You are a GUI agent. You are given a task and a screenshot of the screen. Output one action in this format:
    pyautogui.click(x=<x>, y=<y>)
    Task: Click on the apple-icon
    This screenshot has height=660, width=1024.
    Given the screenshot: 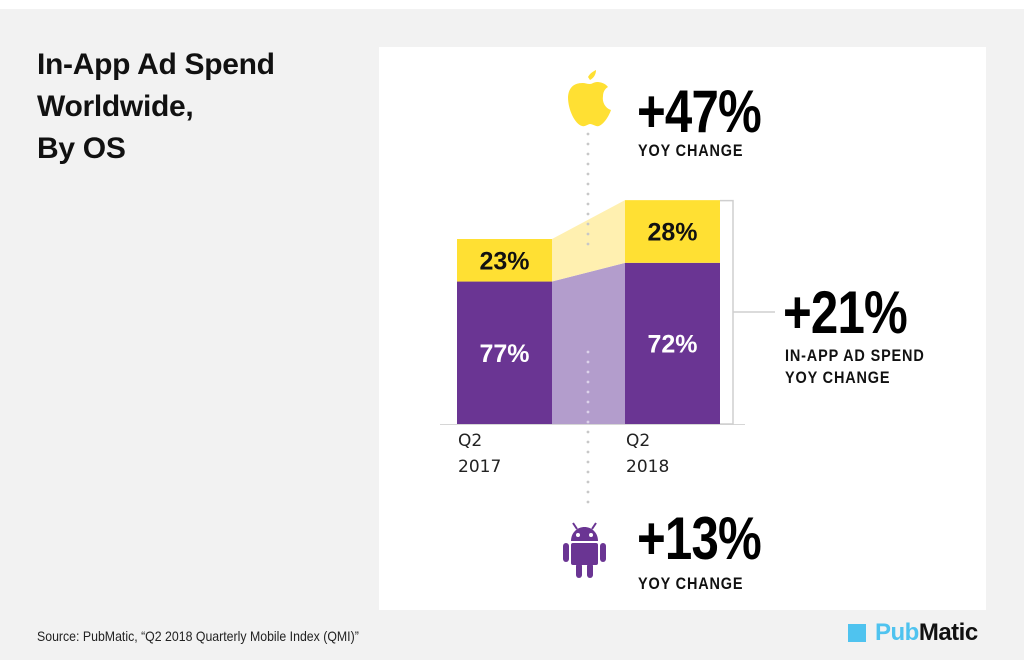 What is the action you would take?
    pyautogui.click(x=589, y=98)
    